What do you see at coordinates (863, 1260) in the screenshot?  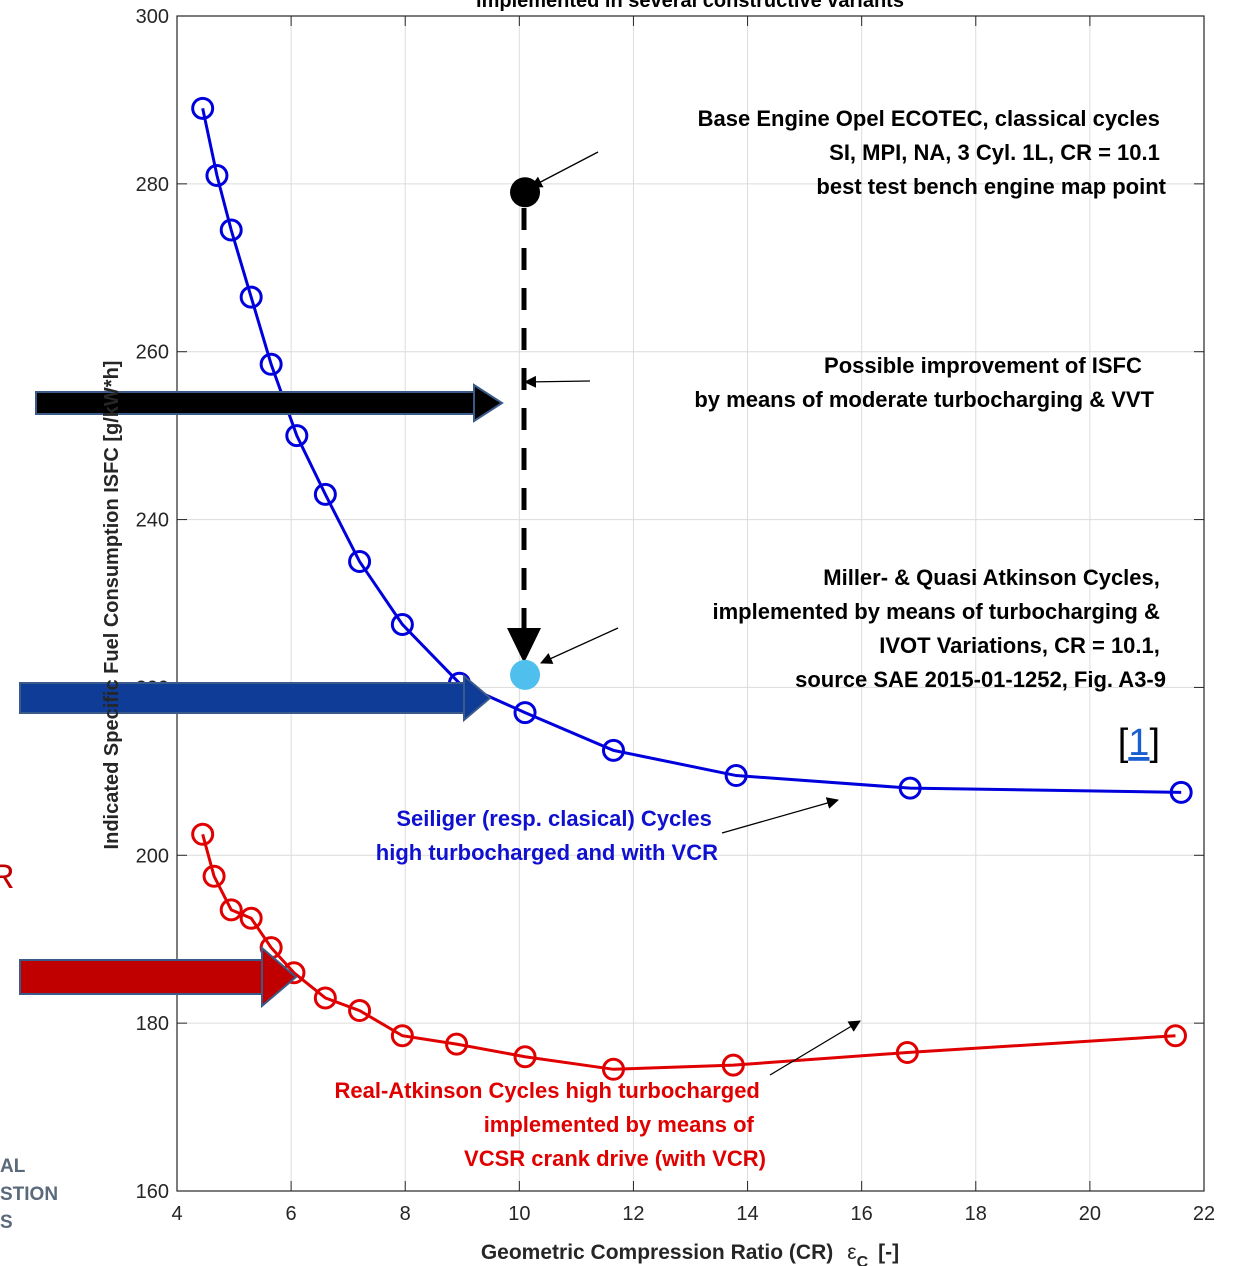 I see `x-axis-symbol-subscript: C` at bounding box center [863, 1260].